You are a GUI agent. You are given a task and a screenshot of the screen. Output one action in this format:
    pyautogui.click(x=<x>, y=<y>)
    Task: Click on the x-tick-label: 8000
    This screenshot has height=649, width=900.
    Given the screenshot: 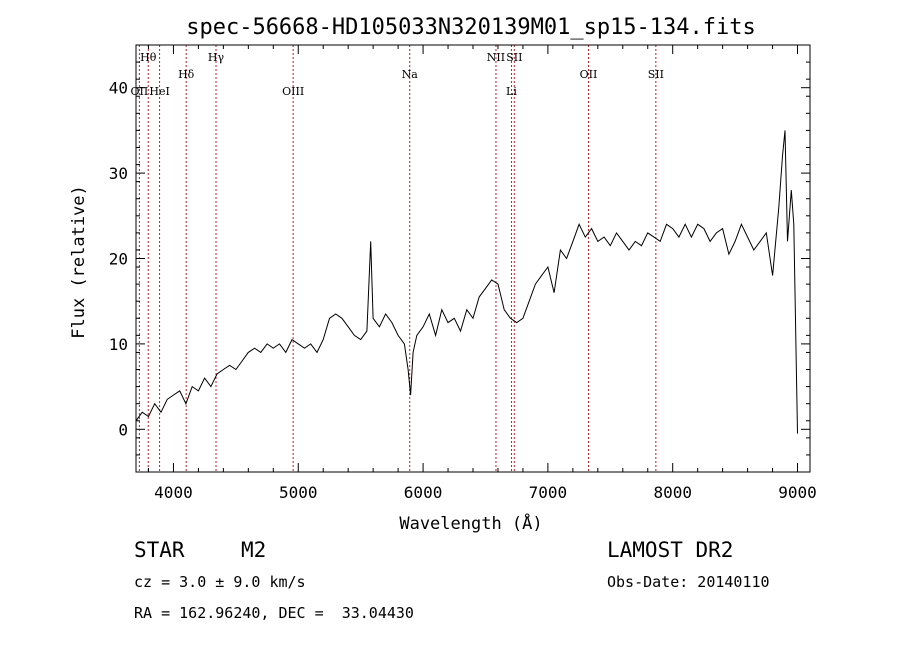 What is the action you would take?
    pyautogui.click(x=672, y=492)
    